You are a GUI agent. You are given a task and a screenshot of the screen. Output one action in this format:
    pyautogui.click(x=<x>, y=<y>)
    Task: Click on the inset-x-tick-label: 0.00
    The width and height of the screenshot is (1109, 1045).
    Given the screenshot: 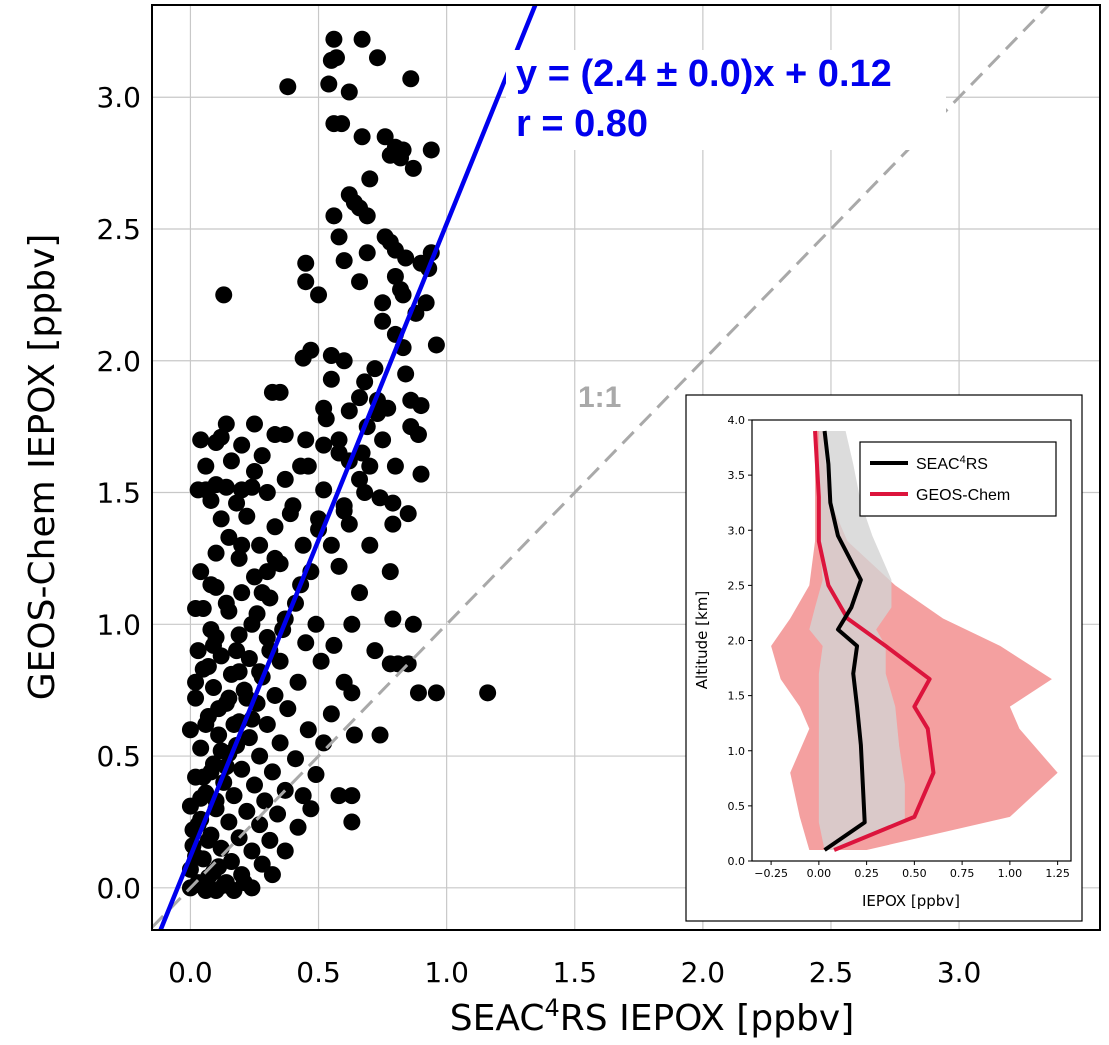 What is the action you would take?
    pyautogui.click(x=819, y=873)
    